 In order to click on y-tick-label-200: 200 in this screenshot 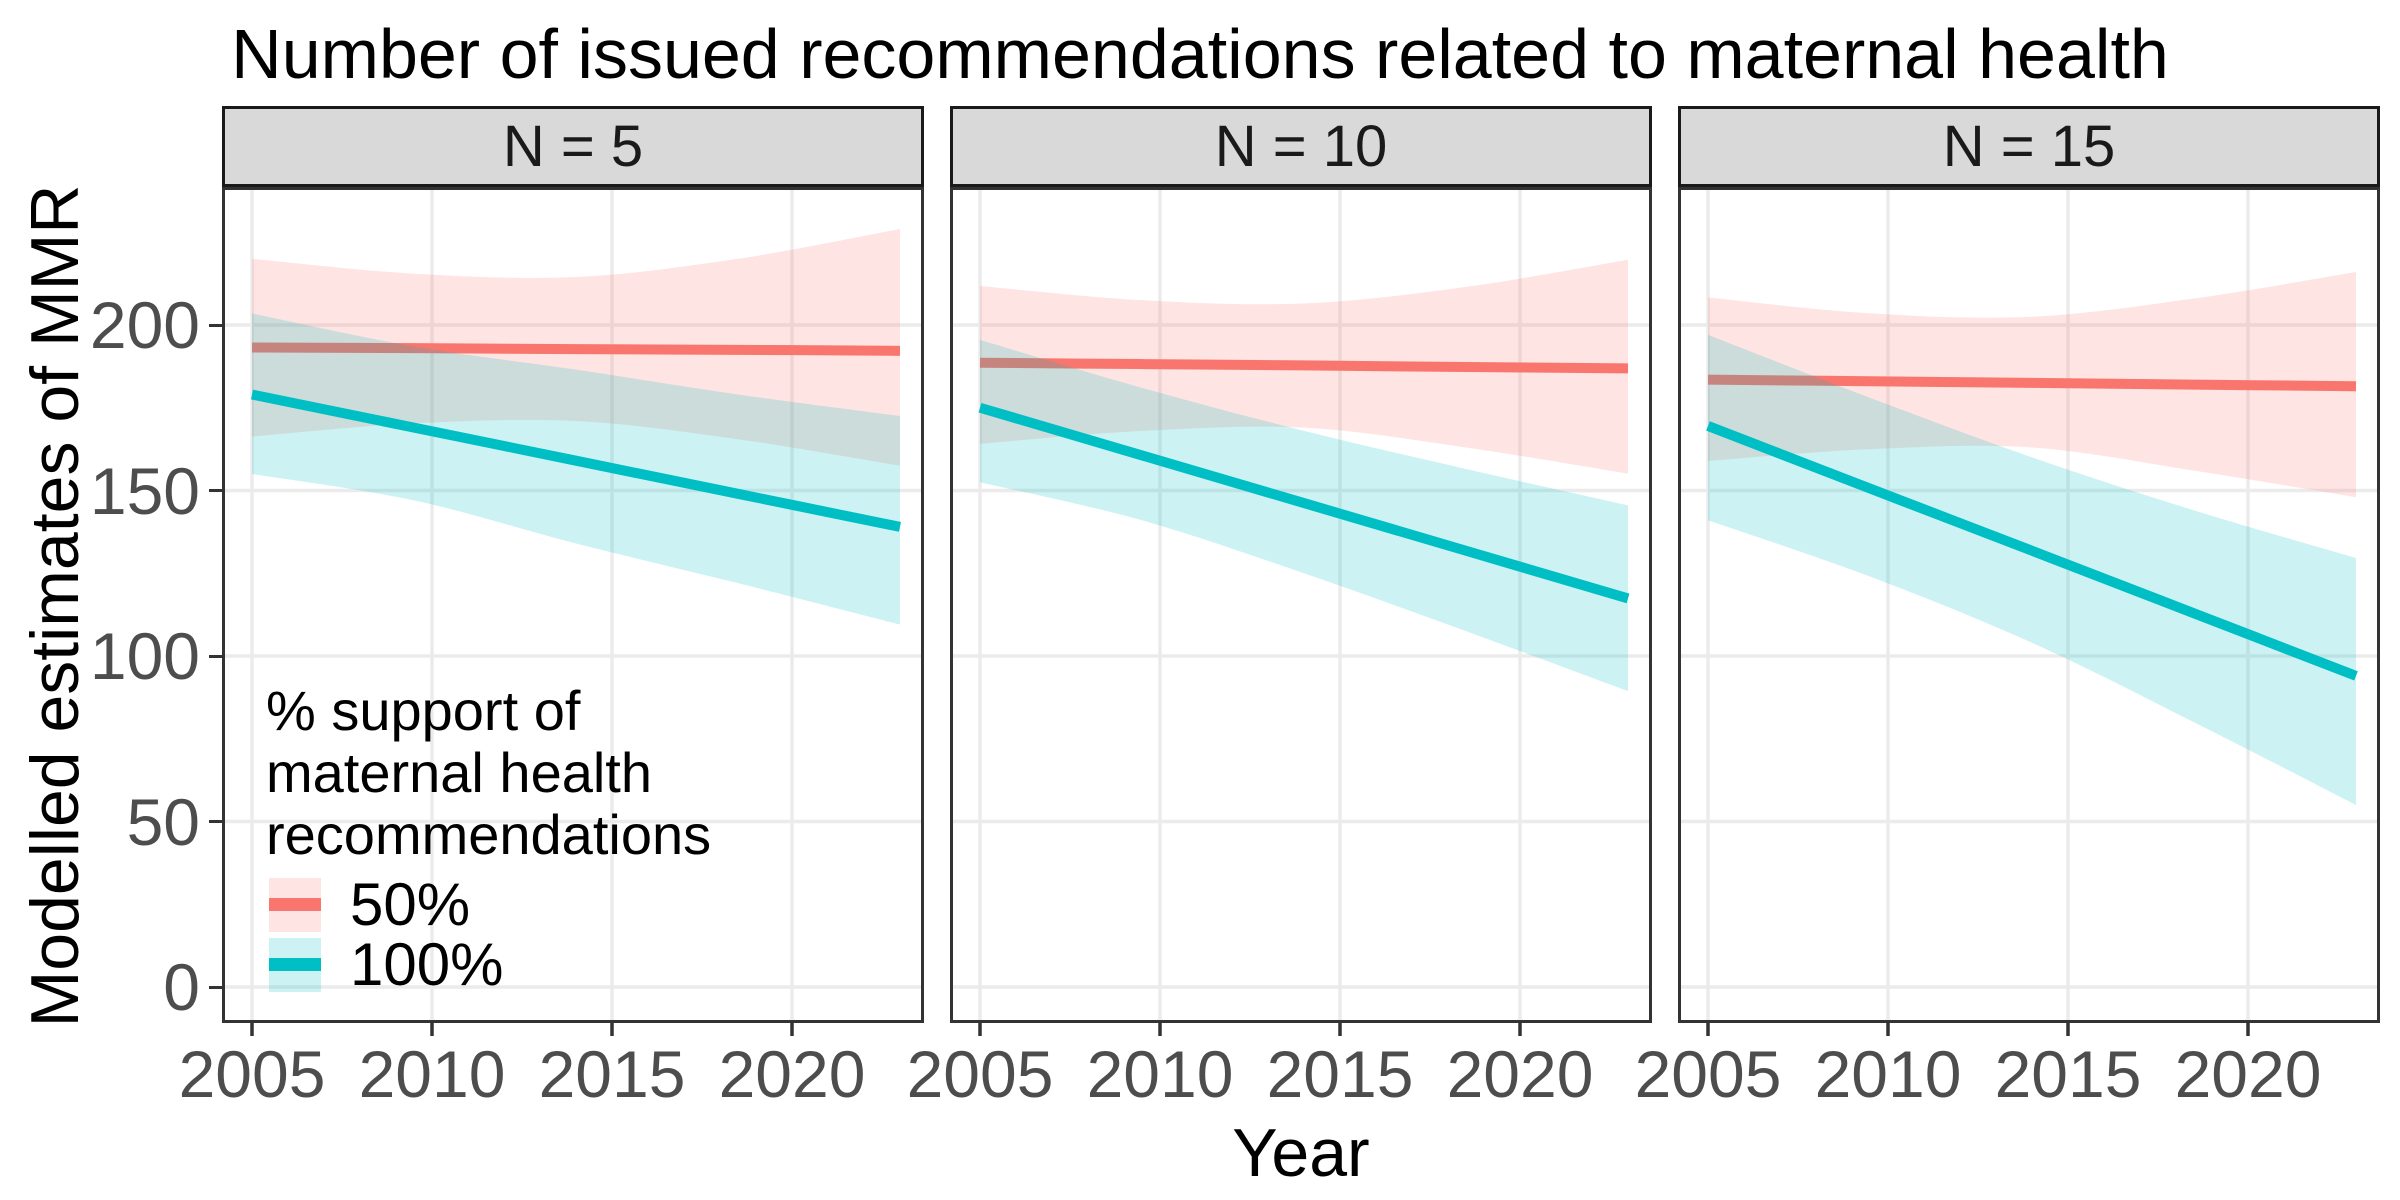, I will do `click(144, 325)`.